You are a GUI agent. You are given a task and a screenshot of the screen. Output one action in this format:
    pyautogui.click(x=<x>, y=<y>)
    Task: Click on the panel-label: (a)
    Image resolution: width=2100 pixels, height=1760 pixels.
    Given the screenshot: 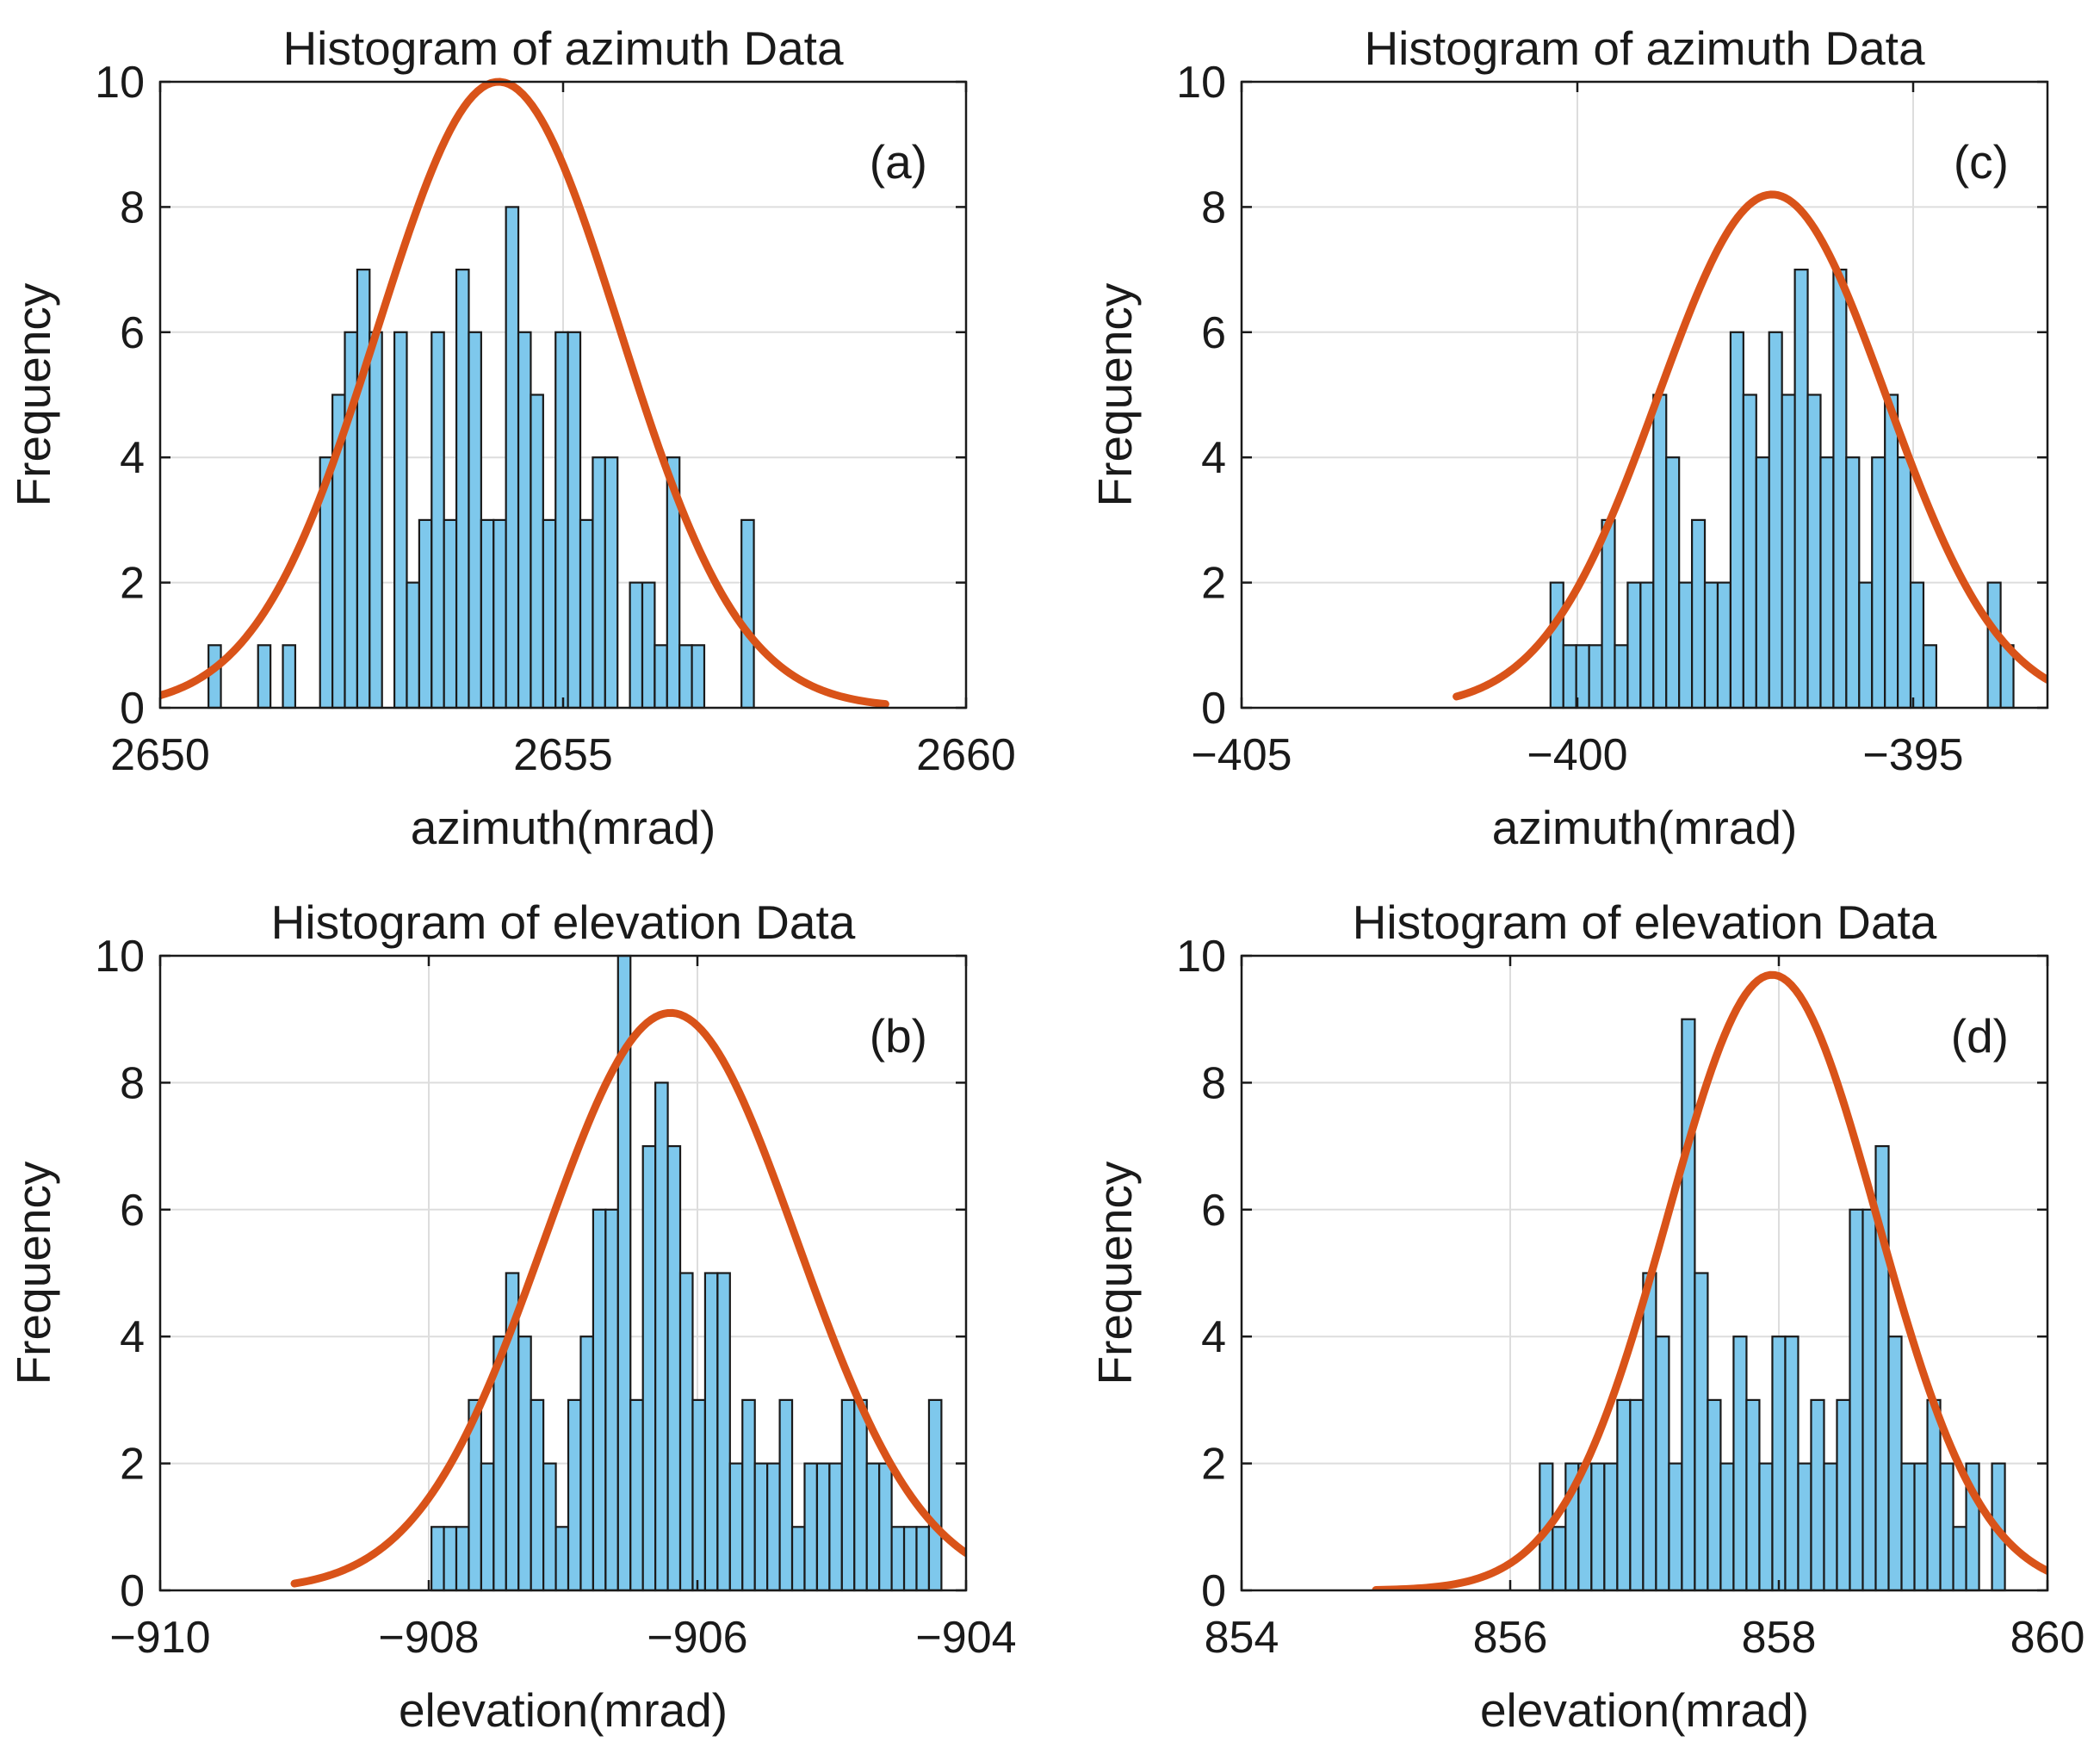 What is the action you would take?
    pyautogui.click(x=899, y=162)
    